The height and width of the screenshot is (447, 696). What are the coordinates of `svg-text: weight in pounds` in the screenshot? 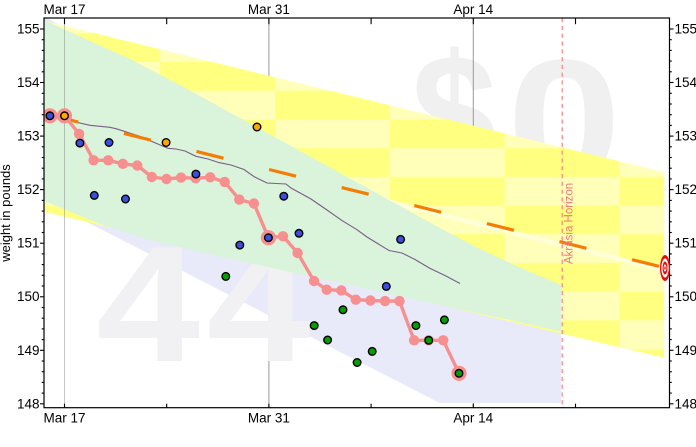 It's located at (6, 213).